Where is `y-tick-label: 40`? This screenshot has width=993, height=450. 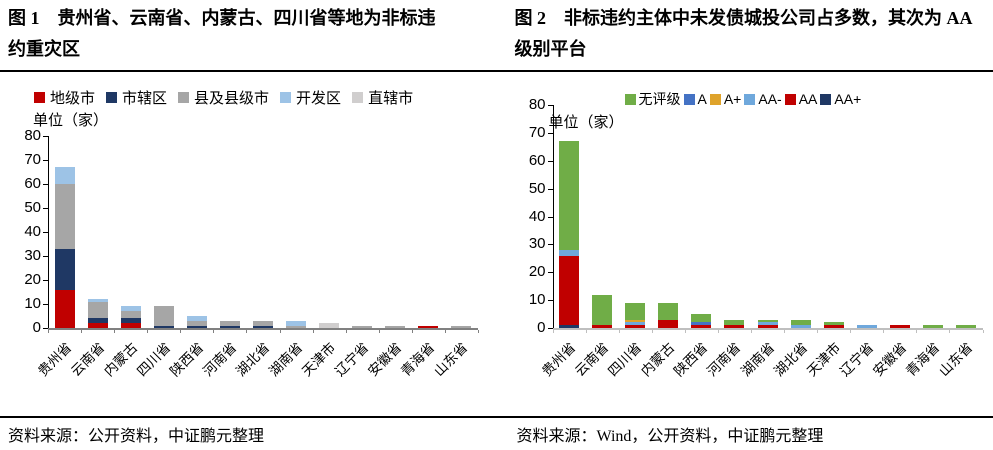 y-tick-label: 40 is located at coordinates (537, 216).